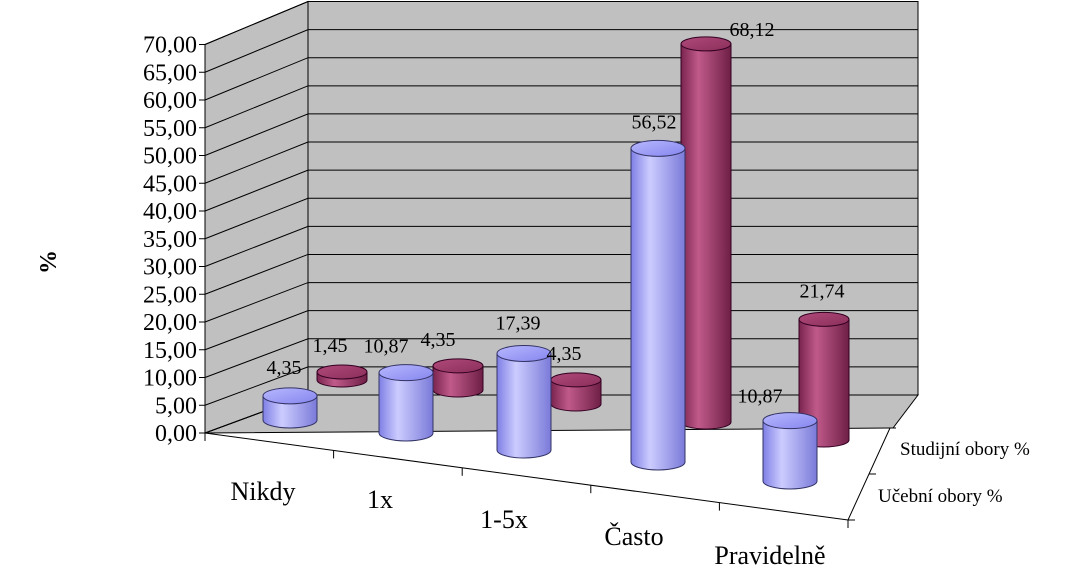 The image size is (1071, 569). What do you see at coordinates (633, 536) in the screenshot?
I see `x-category-label: Často` at bounding box center [633, 536].